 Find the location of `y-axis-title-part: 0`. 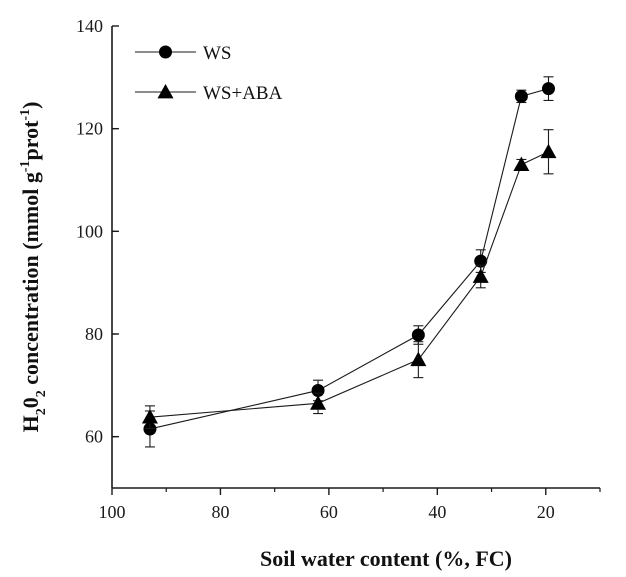

y-axis-title-part: 0 is located at coordinates (30, 402).